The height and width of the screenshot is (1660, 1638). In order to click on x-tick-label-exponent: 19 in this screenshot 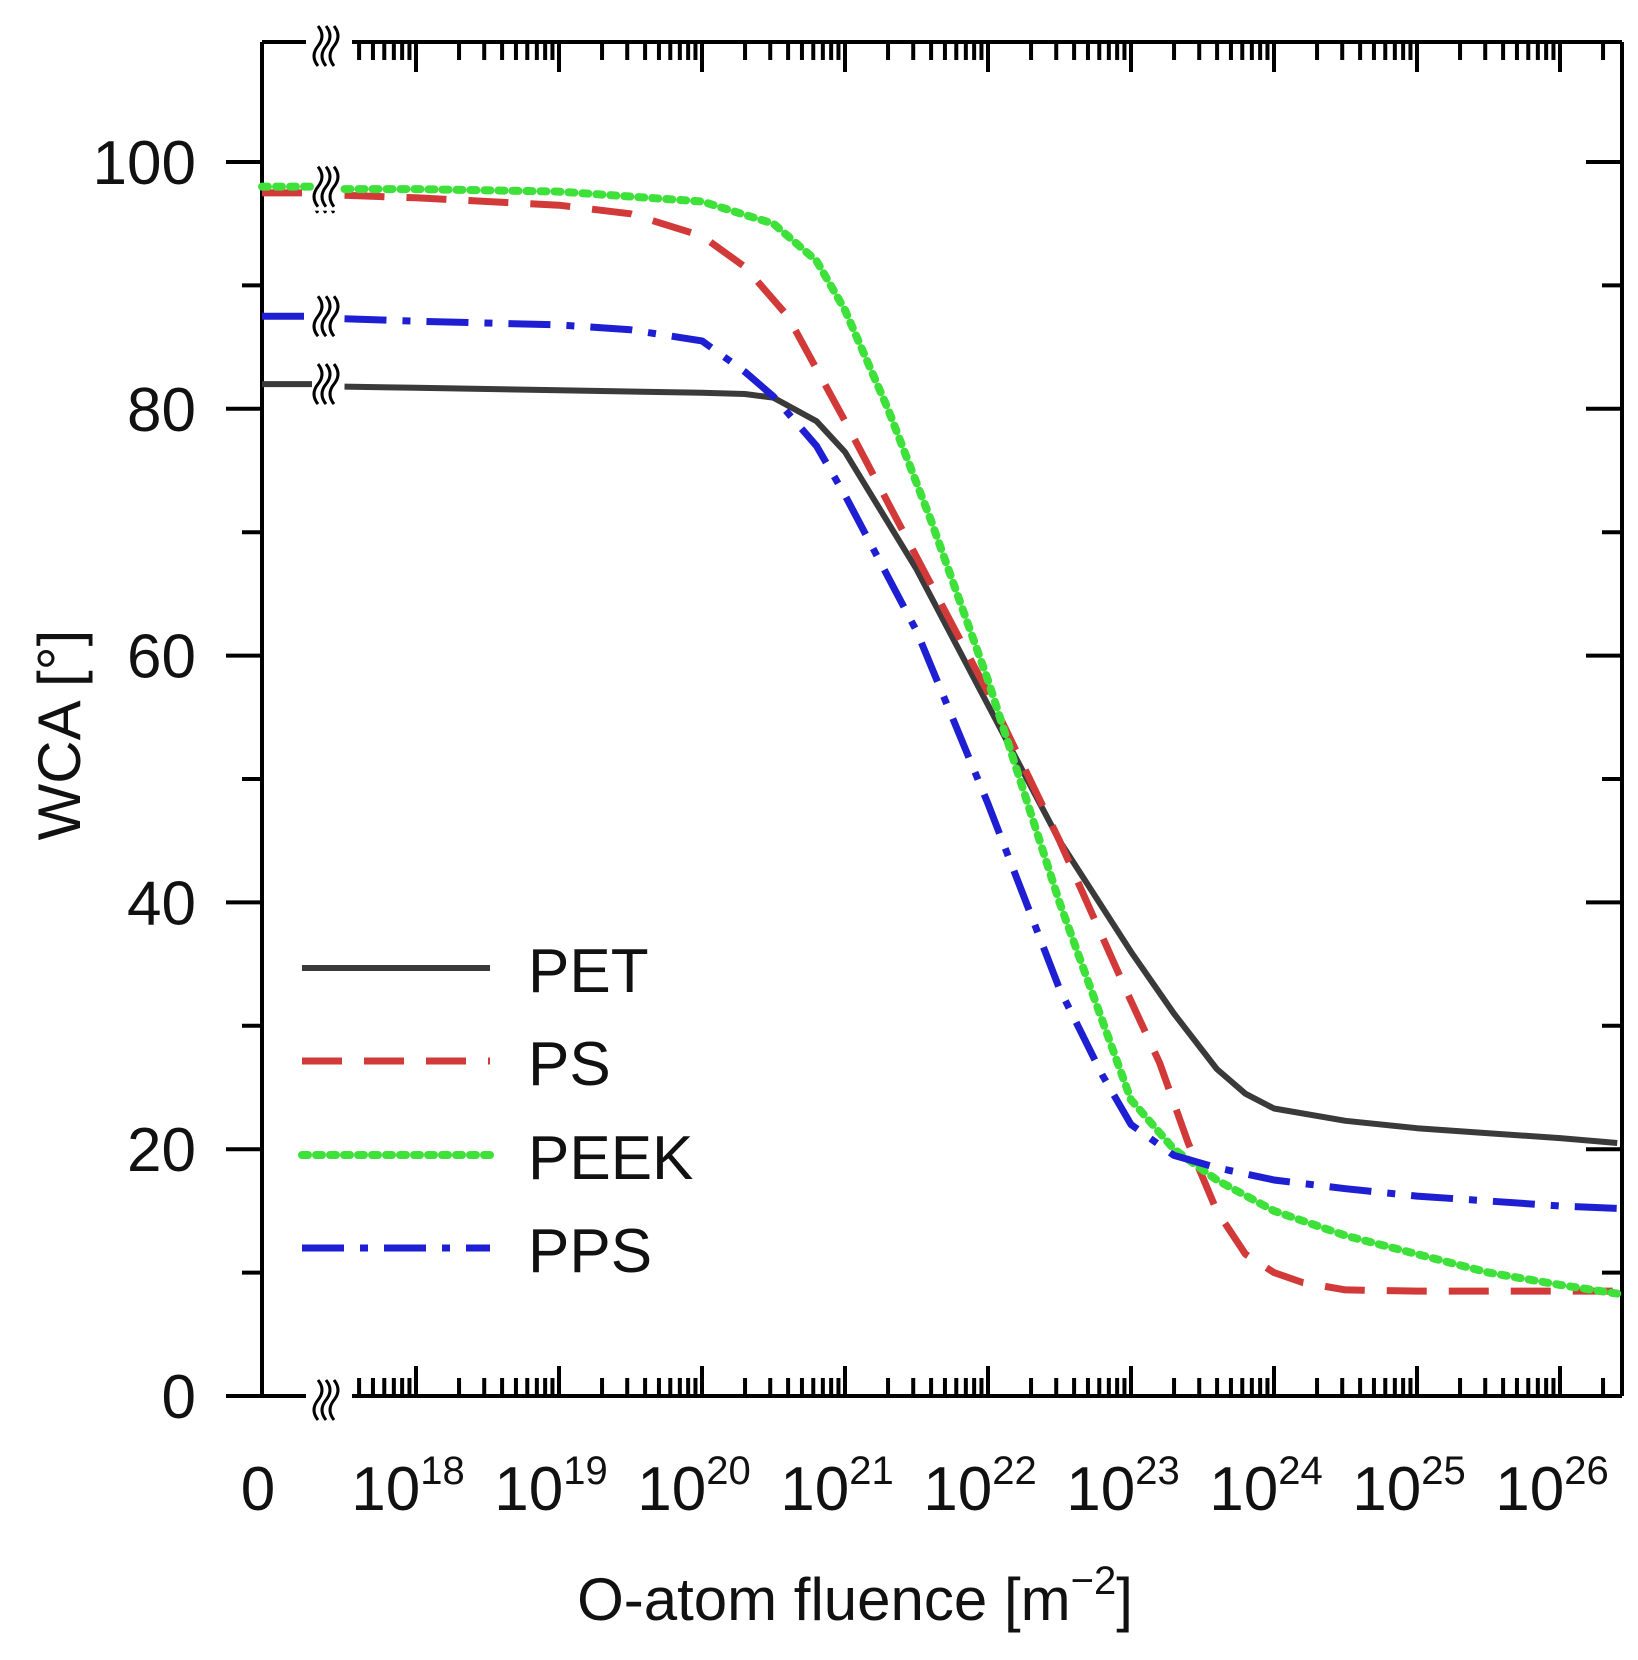, I will do `click(585, 1471)`.